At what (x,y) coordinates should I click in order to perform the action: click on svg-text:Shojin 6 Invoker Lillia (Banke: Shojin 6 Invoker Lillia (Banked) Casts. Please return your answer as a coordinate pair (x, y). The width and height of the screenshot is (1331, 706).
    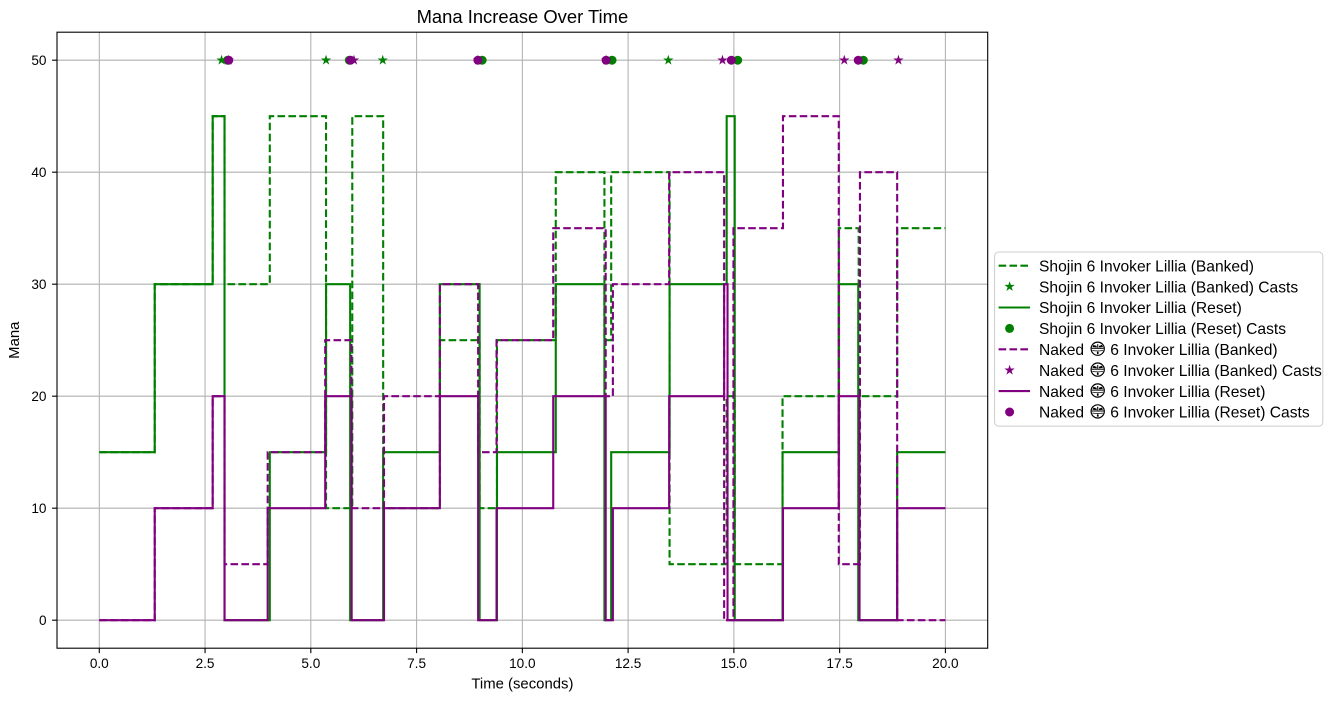
    Looking at the image, I should click on (1168, 287).